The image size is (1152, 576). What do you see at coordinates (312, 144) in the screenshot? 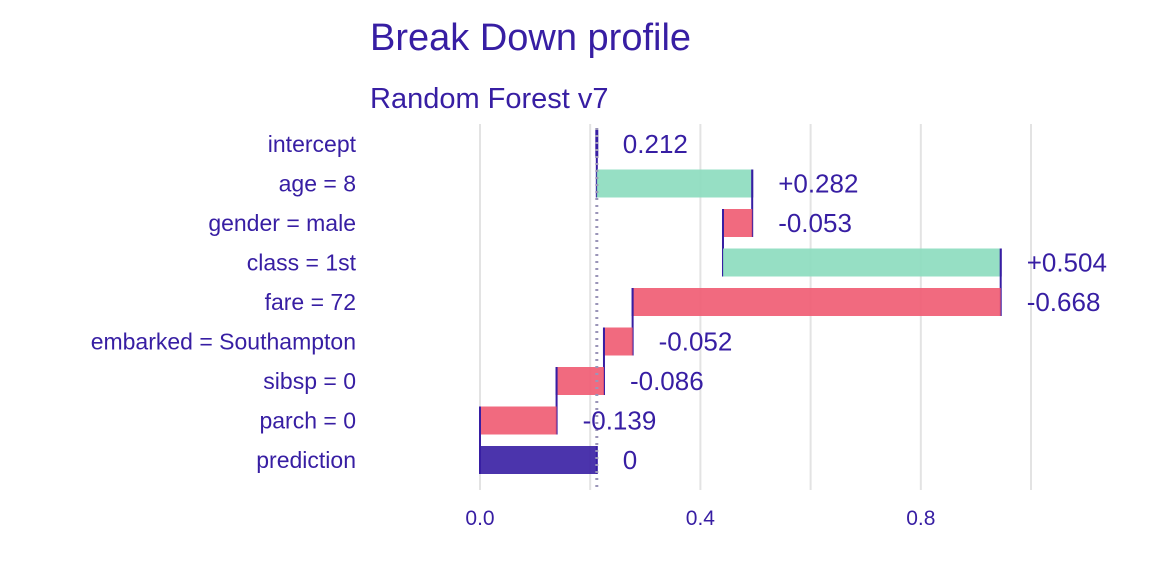
I see `category-label: intercept` at bounding box center [312, 144].